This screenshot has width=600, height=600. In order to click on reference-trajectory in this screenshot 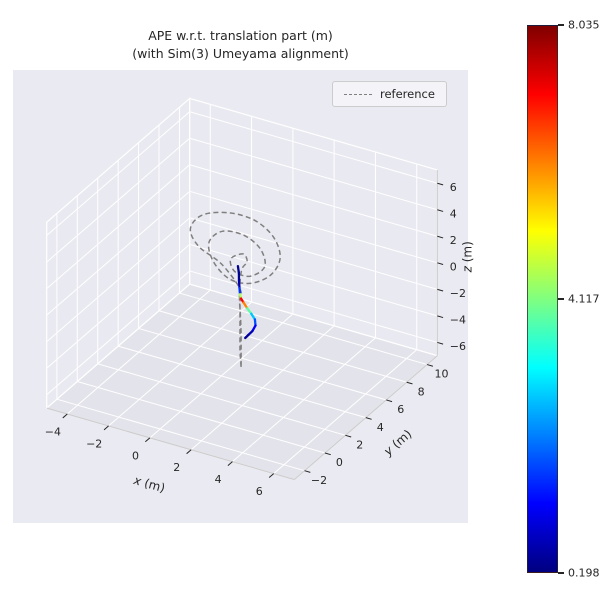, I will do `click(235, 290)`.